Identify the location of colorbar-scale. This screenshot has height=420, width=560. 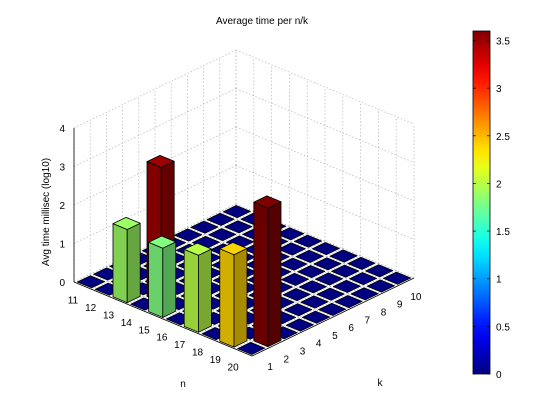
(481, 202).